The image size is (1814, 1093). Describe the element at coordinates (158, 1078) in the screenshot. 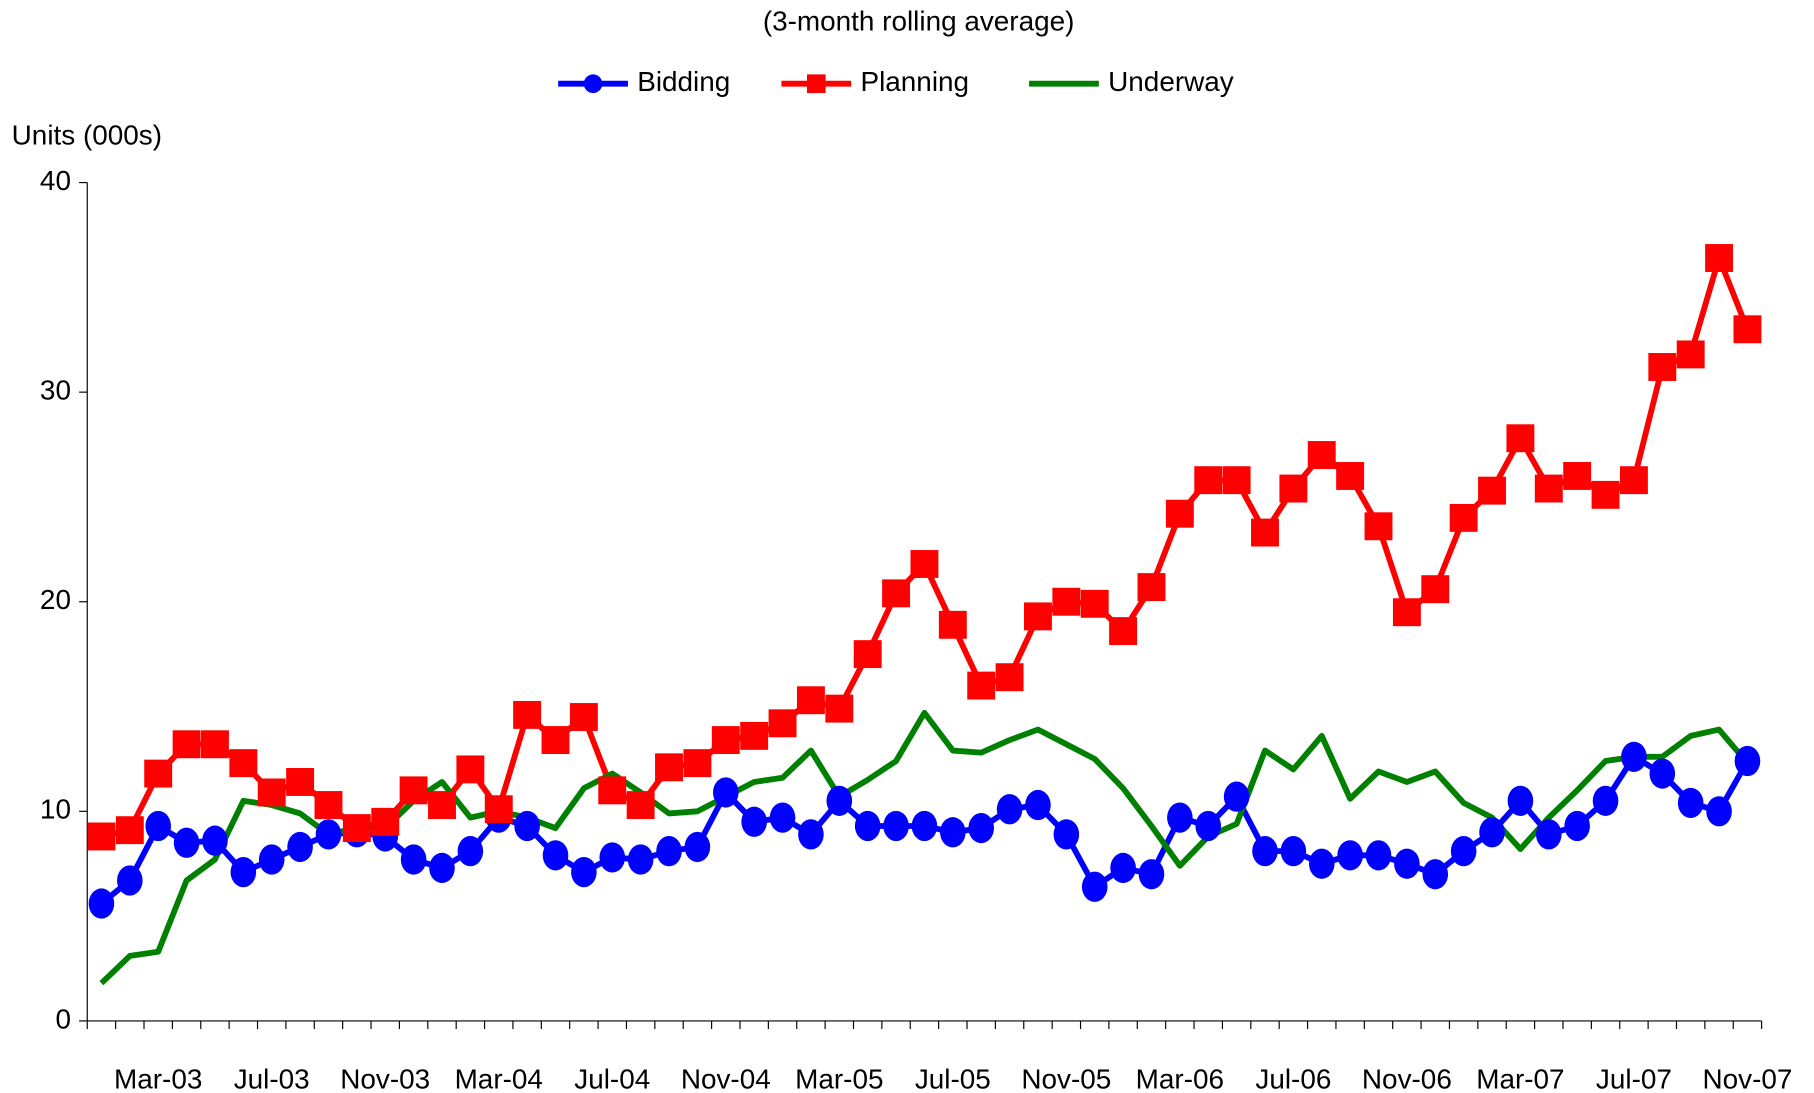

I see `x-tick-label: Mar-03` at that location.